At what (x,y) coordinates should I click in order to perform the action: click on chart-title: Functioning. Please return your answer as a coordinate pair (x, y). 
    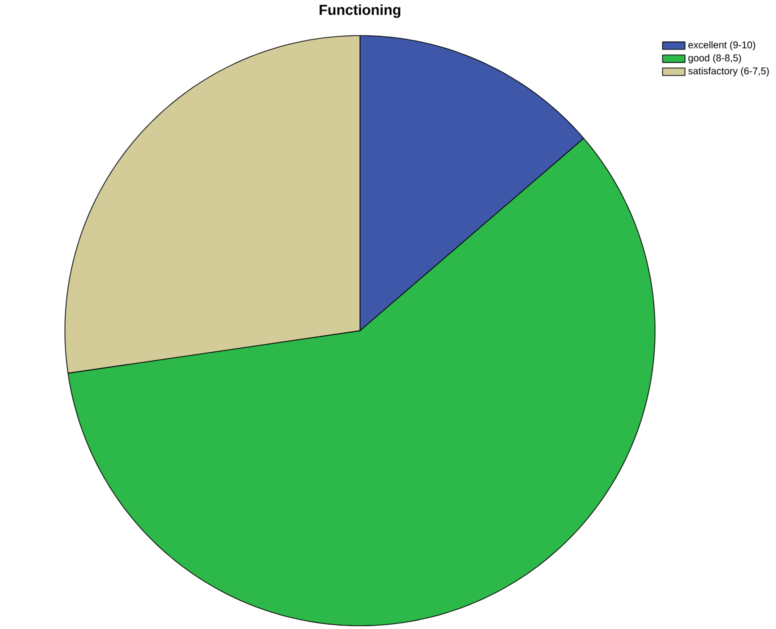
    Looking at the image, I should click on (360, 11).